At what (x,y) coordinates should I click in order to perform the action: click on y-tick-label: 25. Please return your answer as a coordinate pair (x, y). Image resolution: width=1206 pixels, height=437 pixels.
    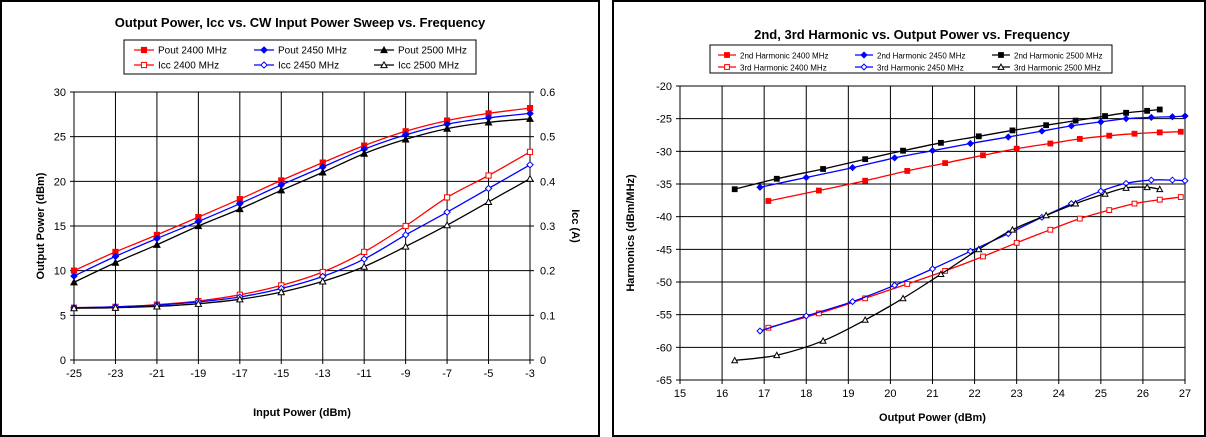
    Looking at the image, I should click on (60, 138).